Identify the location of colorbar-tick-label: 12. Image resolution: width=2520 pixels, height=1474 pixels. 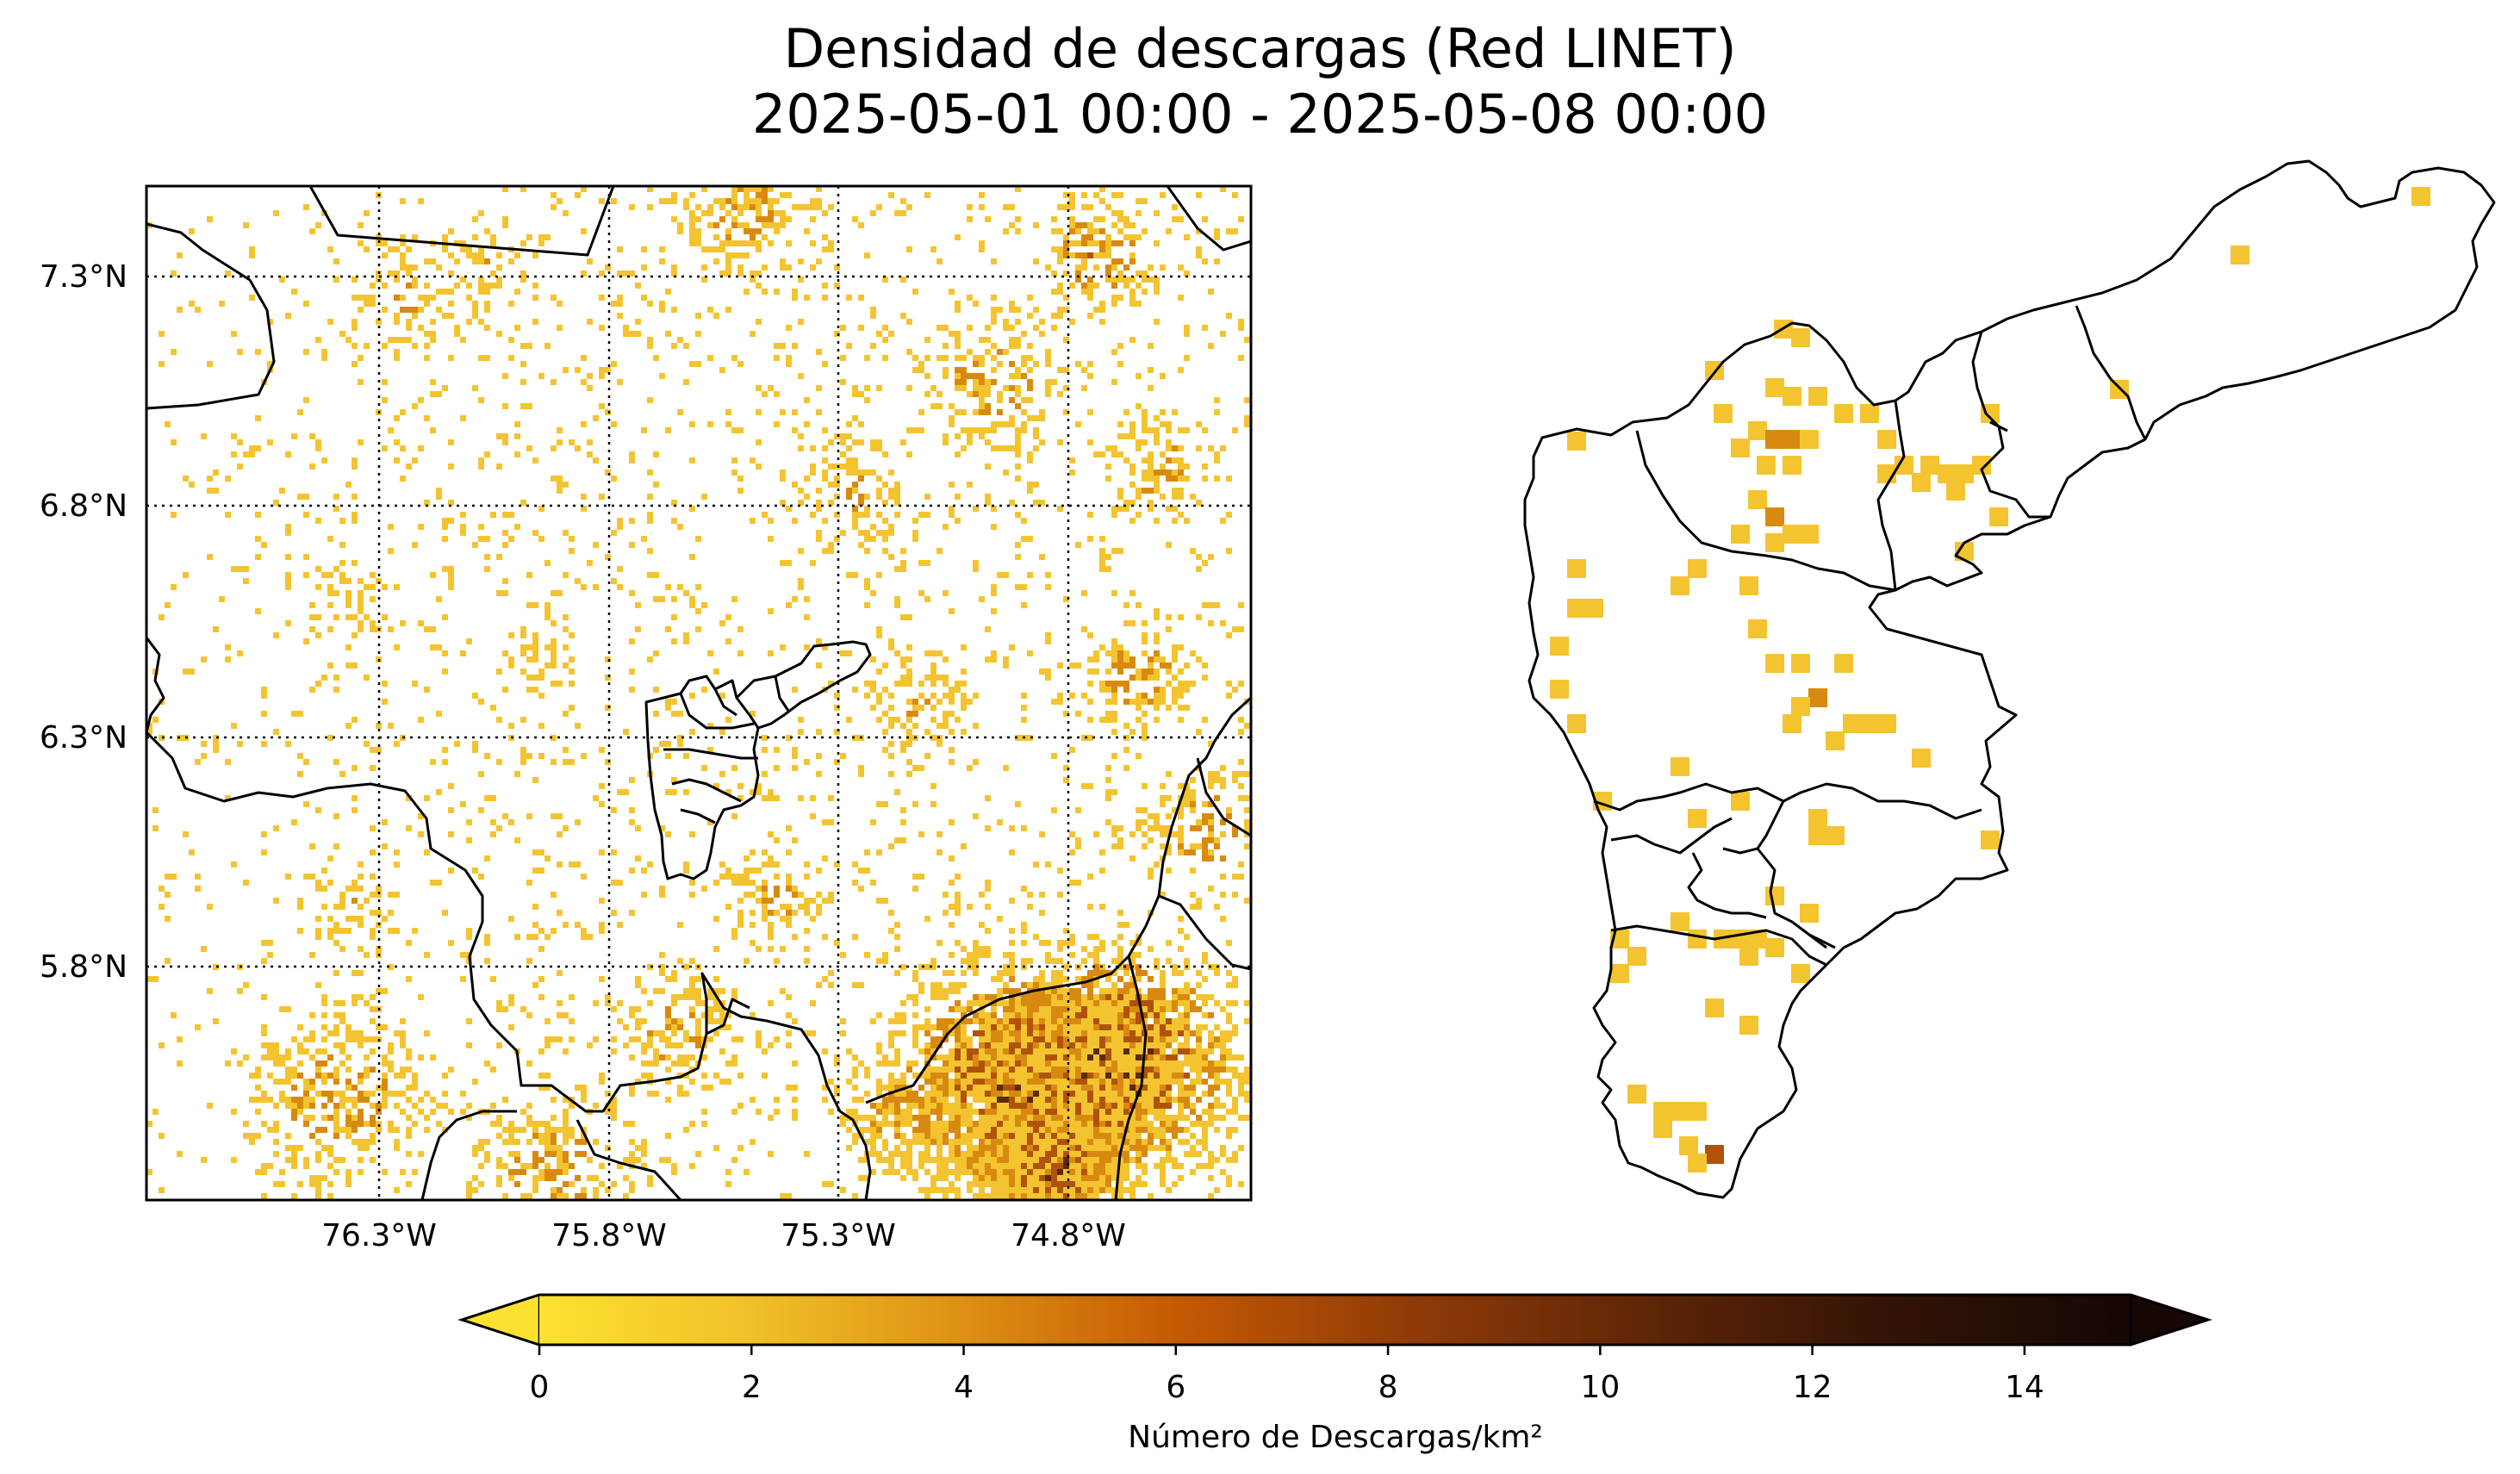
(1813, 1387).